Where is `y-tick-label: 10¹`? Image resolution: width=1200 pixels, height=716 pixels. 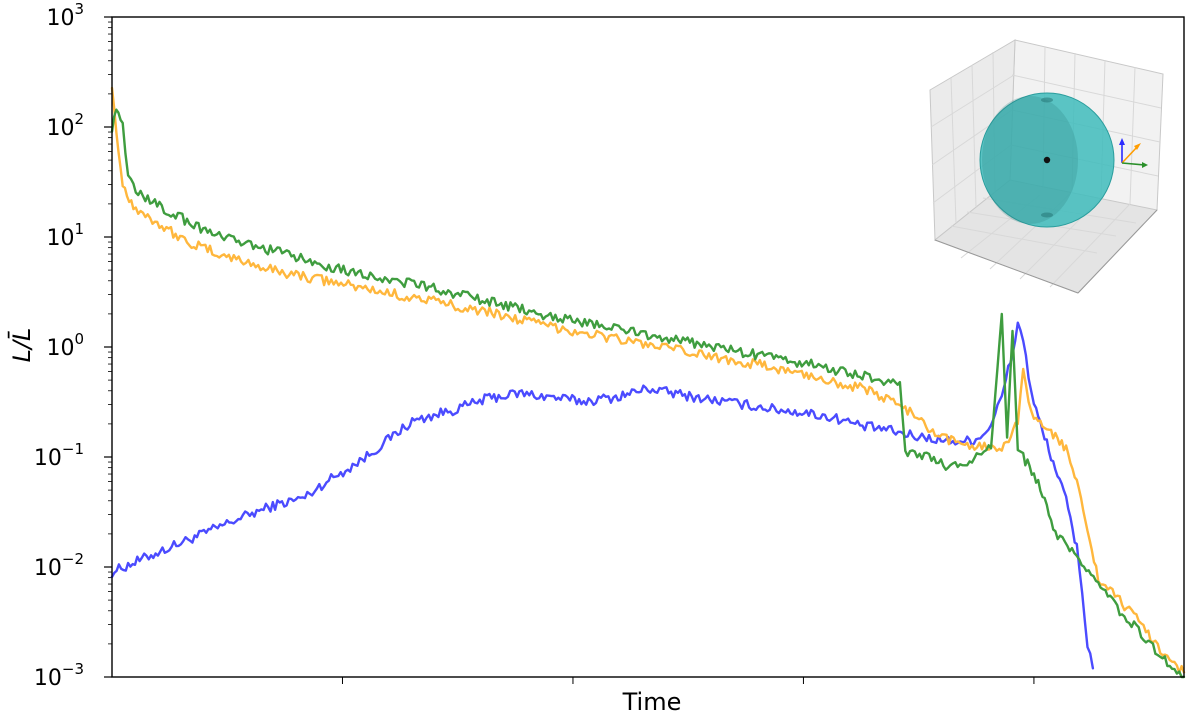 y-tick-label: 10¹ is located at coordinates (65, 235).